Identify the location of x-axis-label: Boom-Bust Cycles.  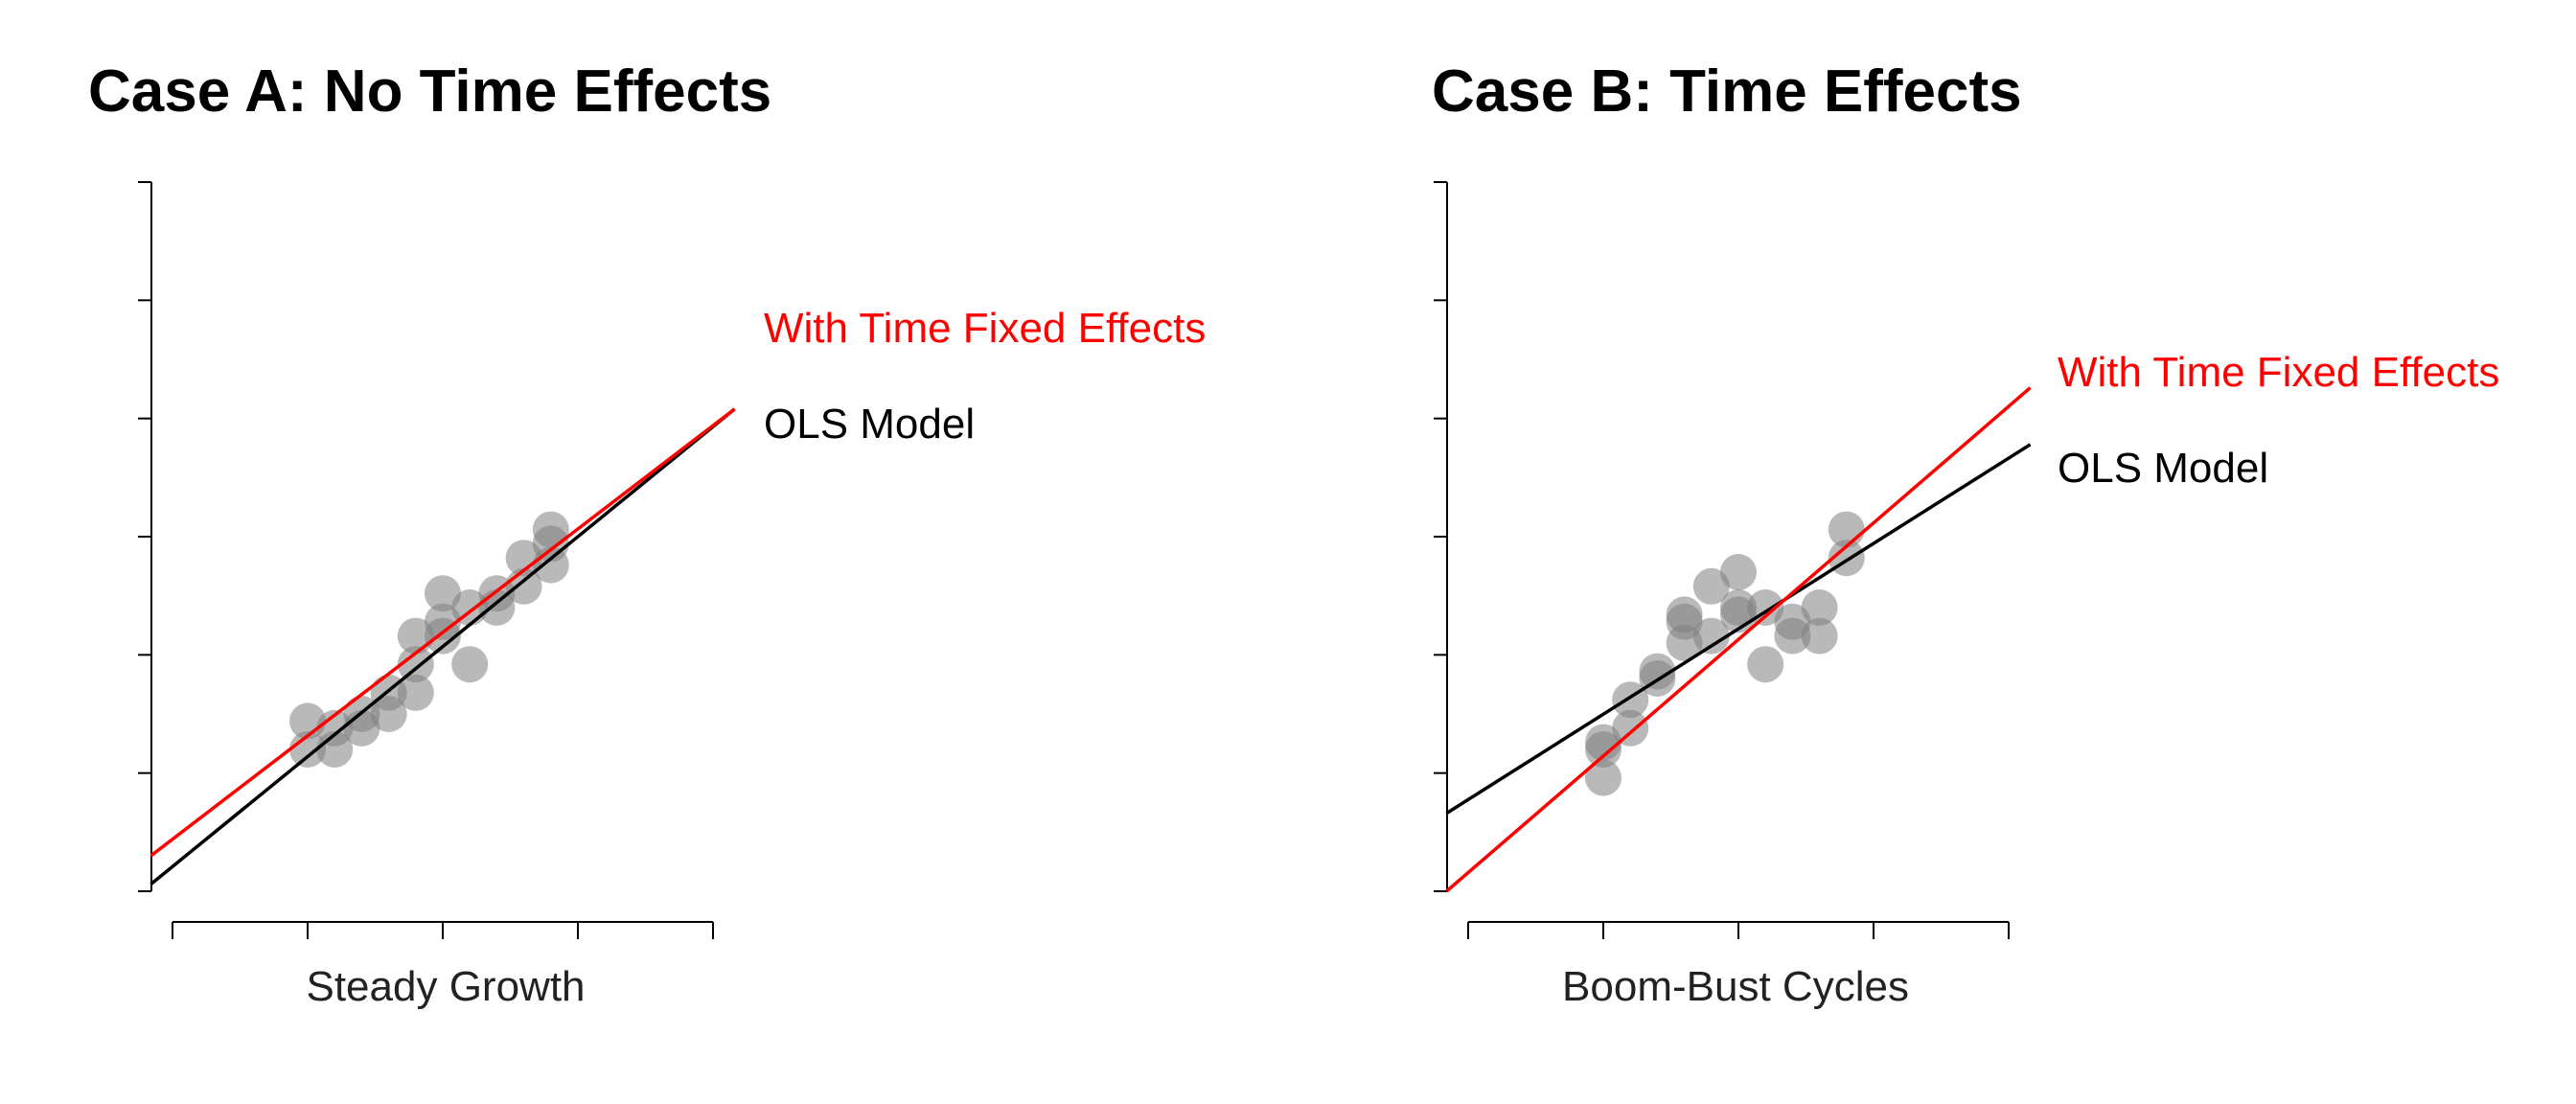
(1736, 986).